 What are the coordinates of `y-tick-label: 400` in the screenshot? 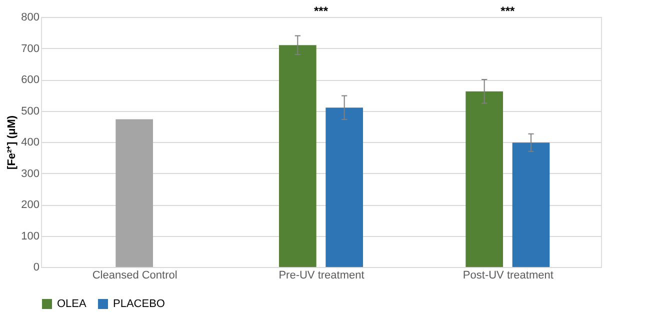 It's located at (30, 142).